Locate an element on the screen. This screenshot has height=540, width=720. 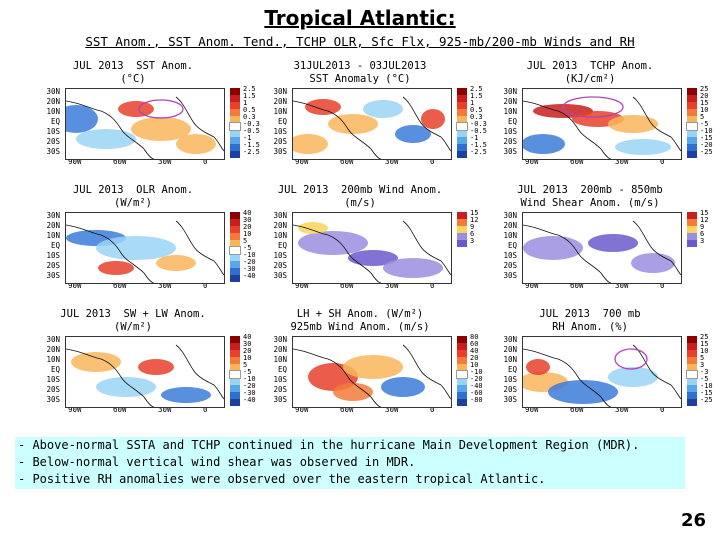
colorbar-tick-label: 6 is located at coordinates (472, 234).